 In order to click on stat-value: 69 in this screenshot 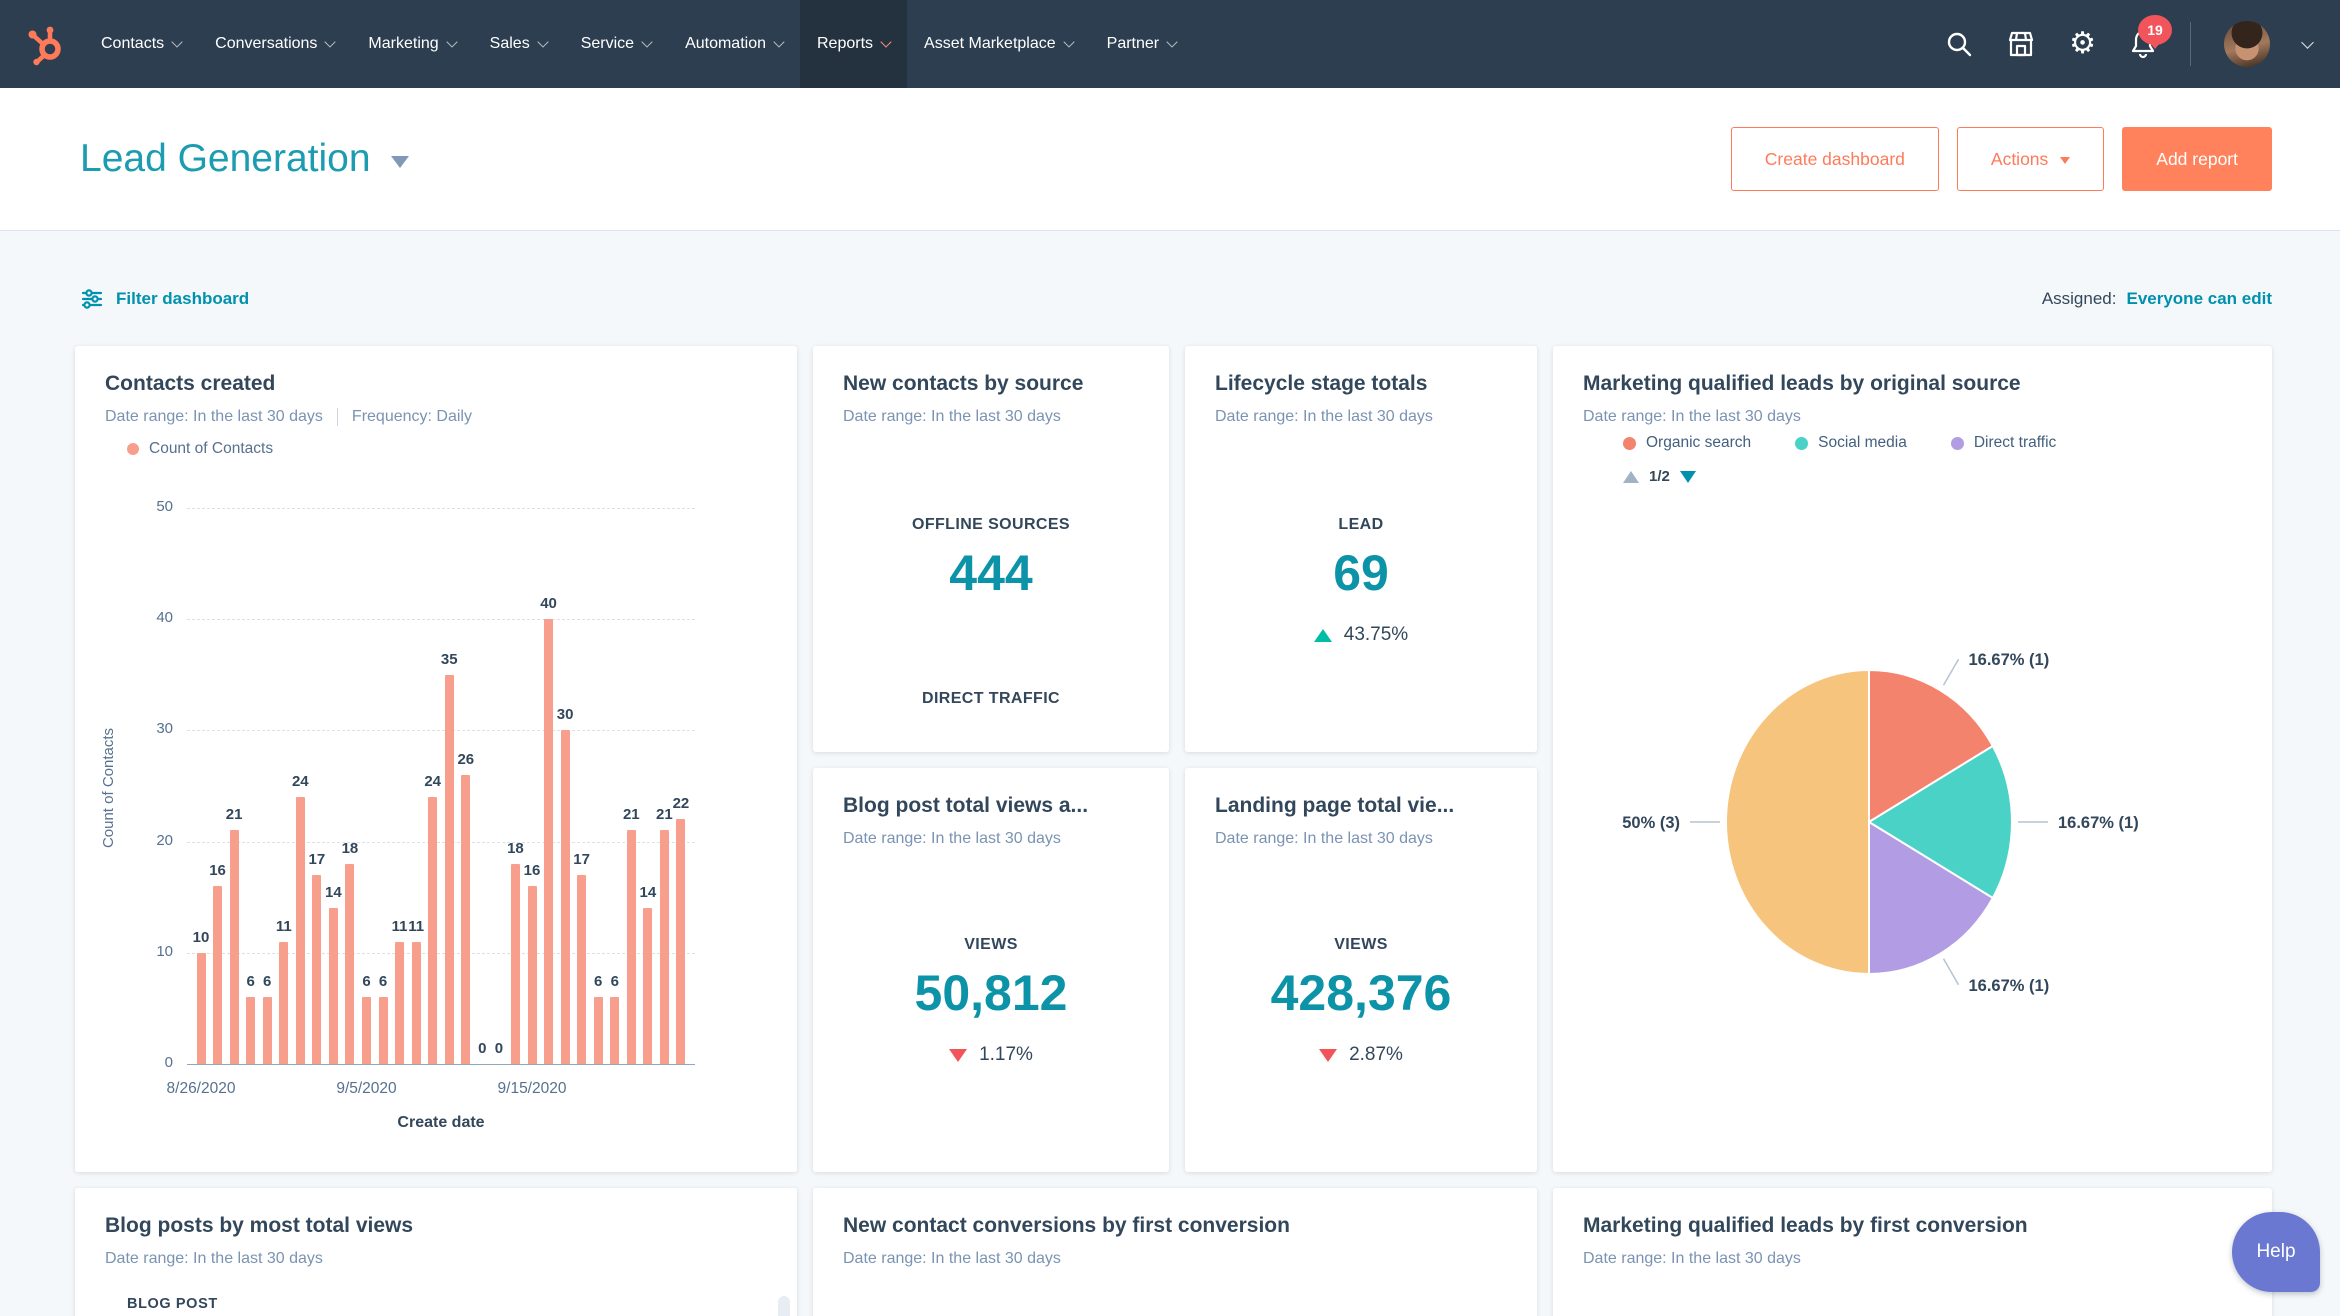, I will do `click(1361, 573)`.